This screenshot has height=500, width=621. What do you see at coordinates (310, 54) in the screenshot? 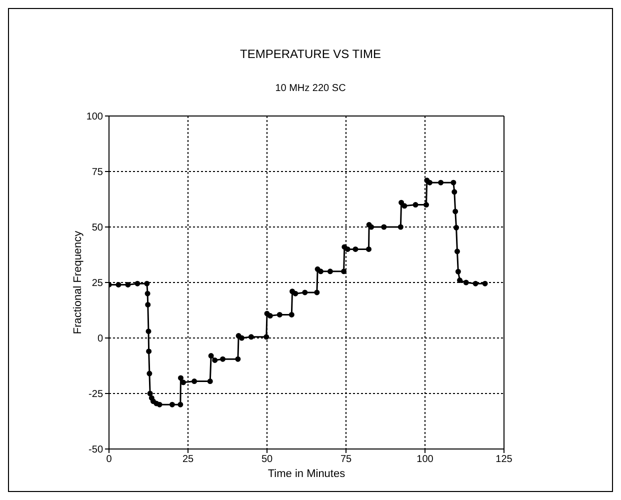
I see `chart-title: TEMPERATURE VS TIME` at bounding box center [310, 54].